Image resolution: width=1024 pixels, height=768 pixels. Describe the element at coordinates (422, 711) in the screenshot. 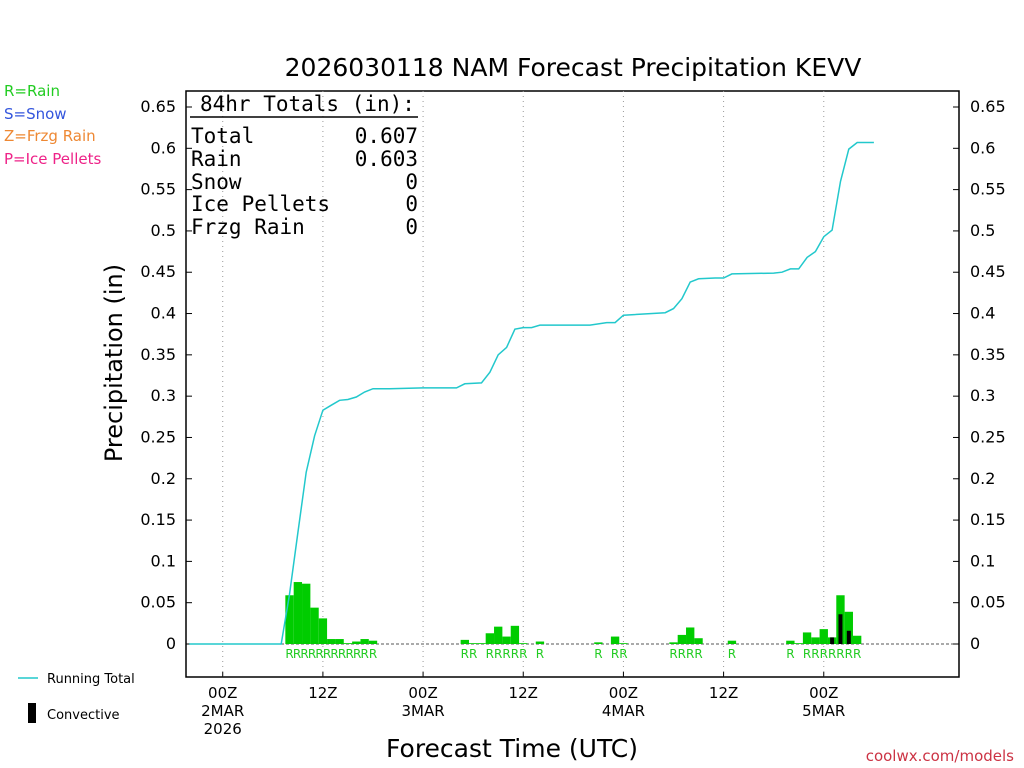

I see `x-tick-label-2-1: 3MAR` at that location.